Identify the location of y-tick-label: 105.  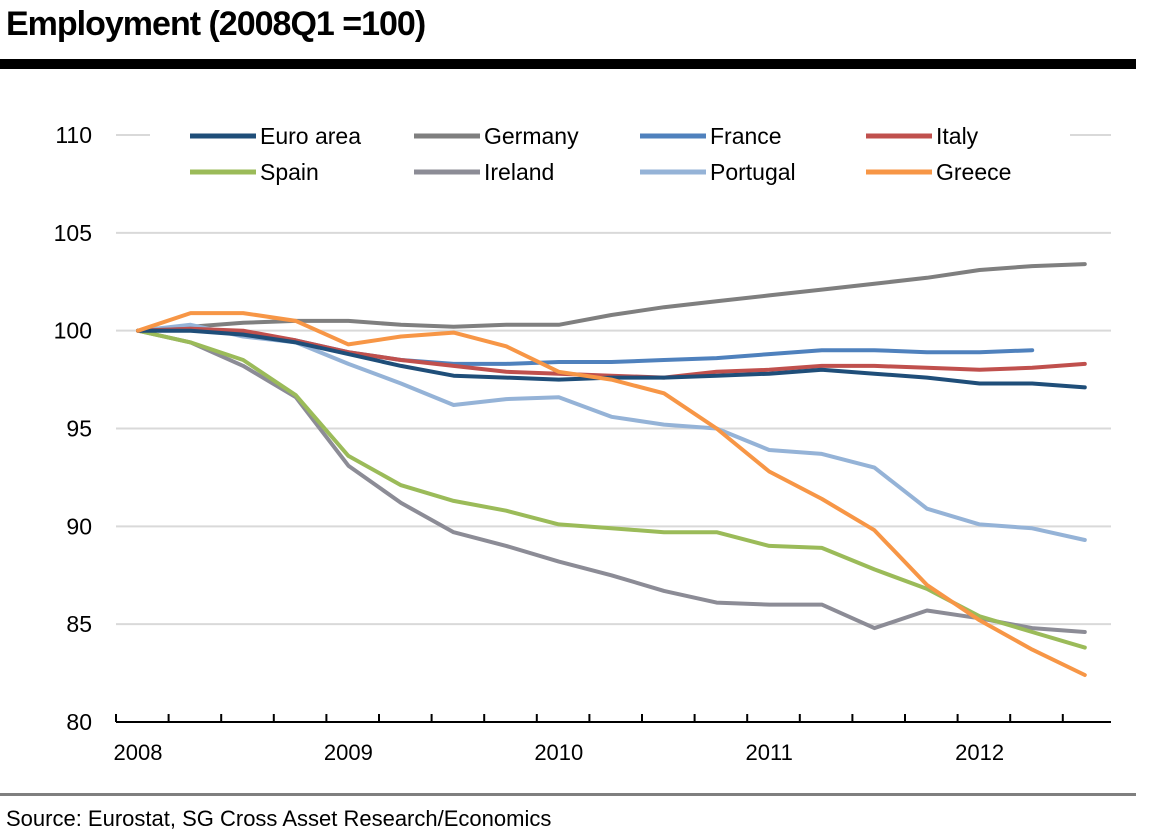
(73, 233).